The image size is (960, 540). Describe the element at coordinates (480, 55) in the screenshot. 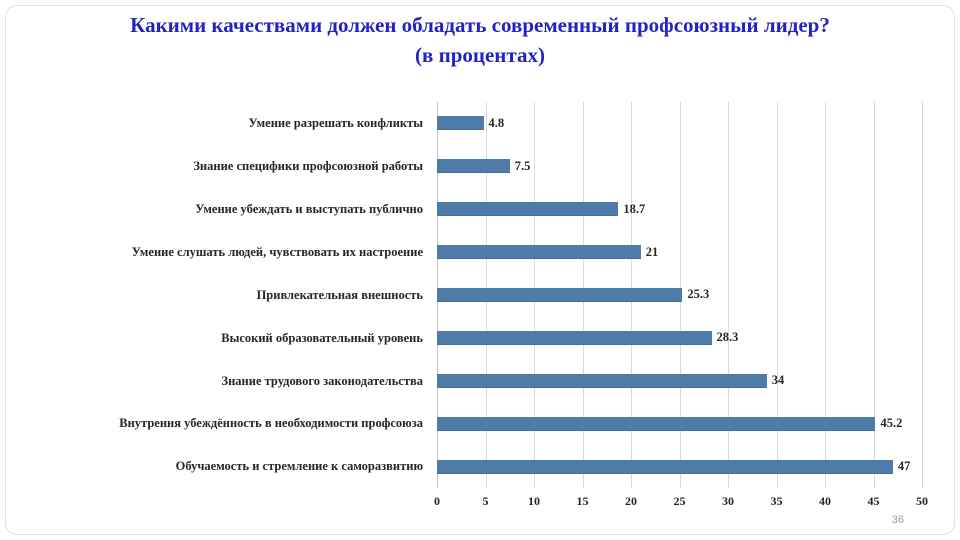

I see `chart-subtitle: (в процентах)` at that location.